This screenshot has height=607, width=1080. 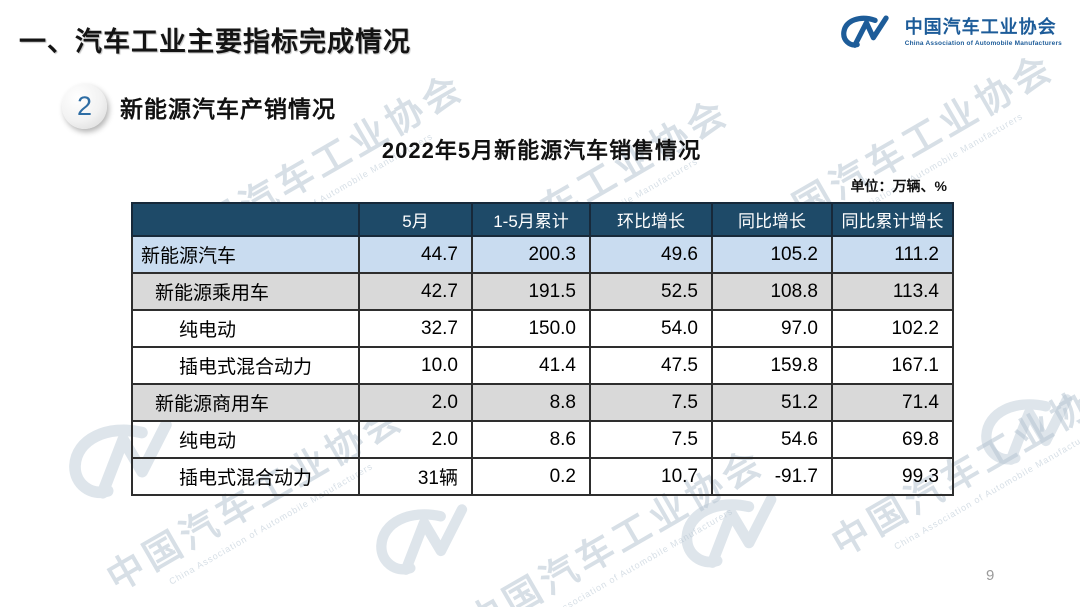 I want to click on row-label: 新能源汽车, so click(x=245, y=254).